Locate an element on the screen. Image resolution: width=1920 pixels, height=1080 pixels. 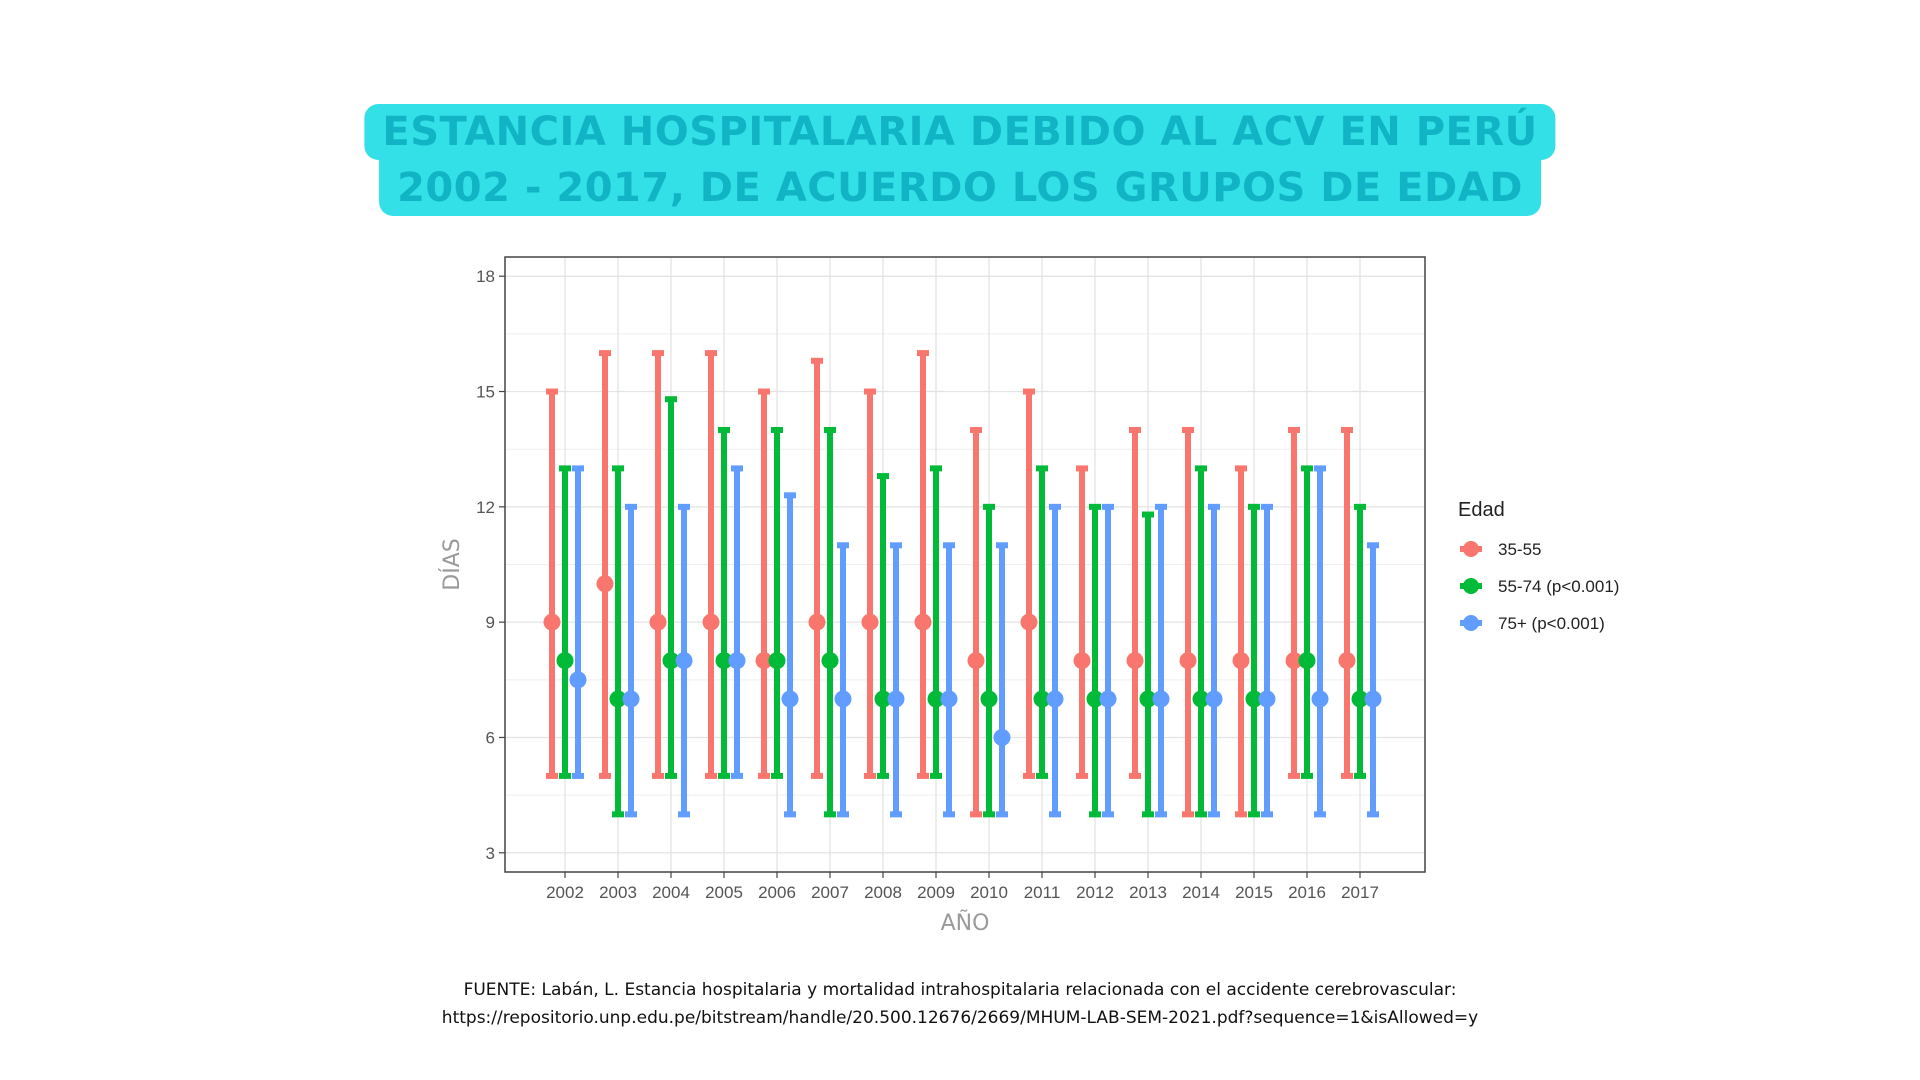
series-2-errorbar-2013 is located at coordinates (1148, 664).